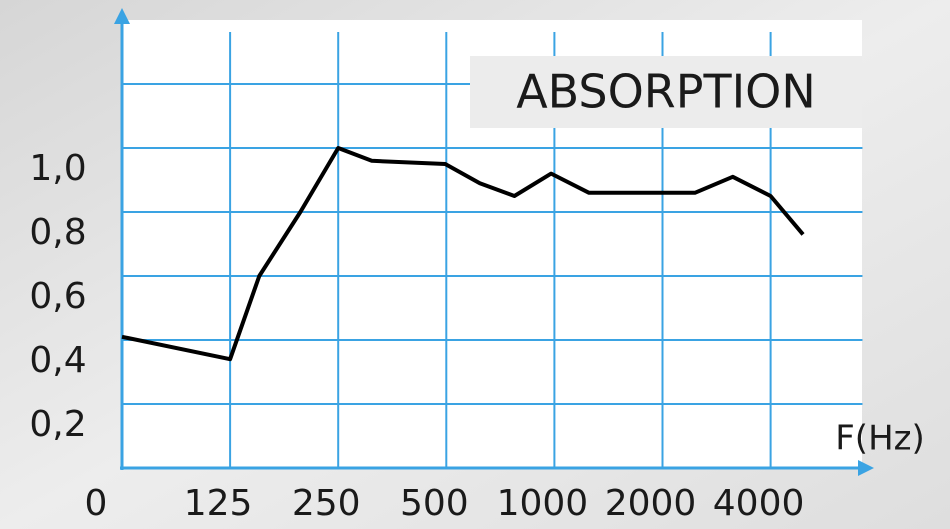 The image size is (950, 529). Describe the element at coordinates (434, 503) in the screenshot. I see `x-tick-label: 500` at that location.